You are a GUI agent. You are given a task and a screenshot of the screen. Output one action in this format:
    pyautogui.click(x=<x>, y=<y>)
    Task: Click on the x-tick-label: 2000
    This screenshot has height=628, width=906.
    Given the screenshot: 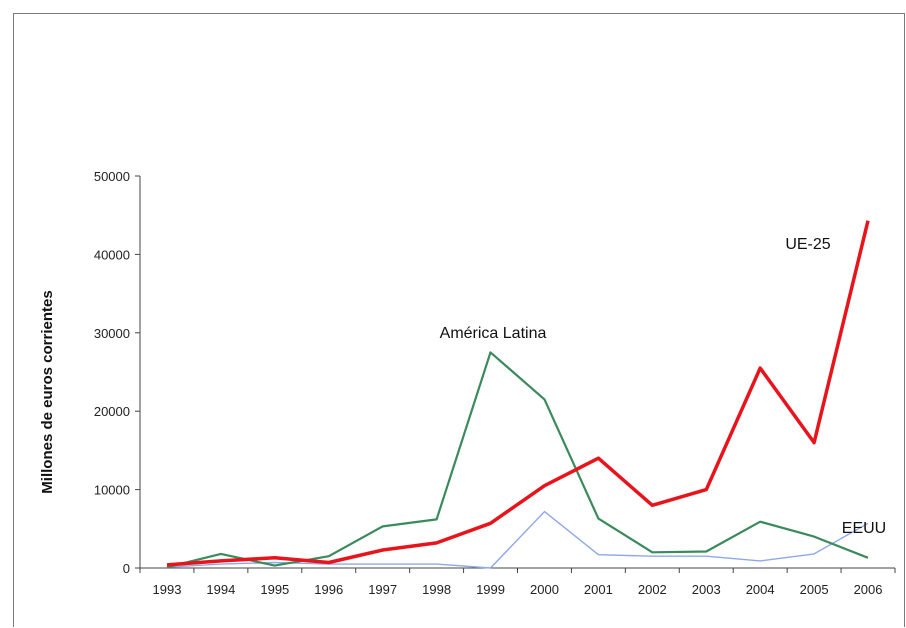 What is the action you would take?
    pyautogui.click(x=544, y=589)
    